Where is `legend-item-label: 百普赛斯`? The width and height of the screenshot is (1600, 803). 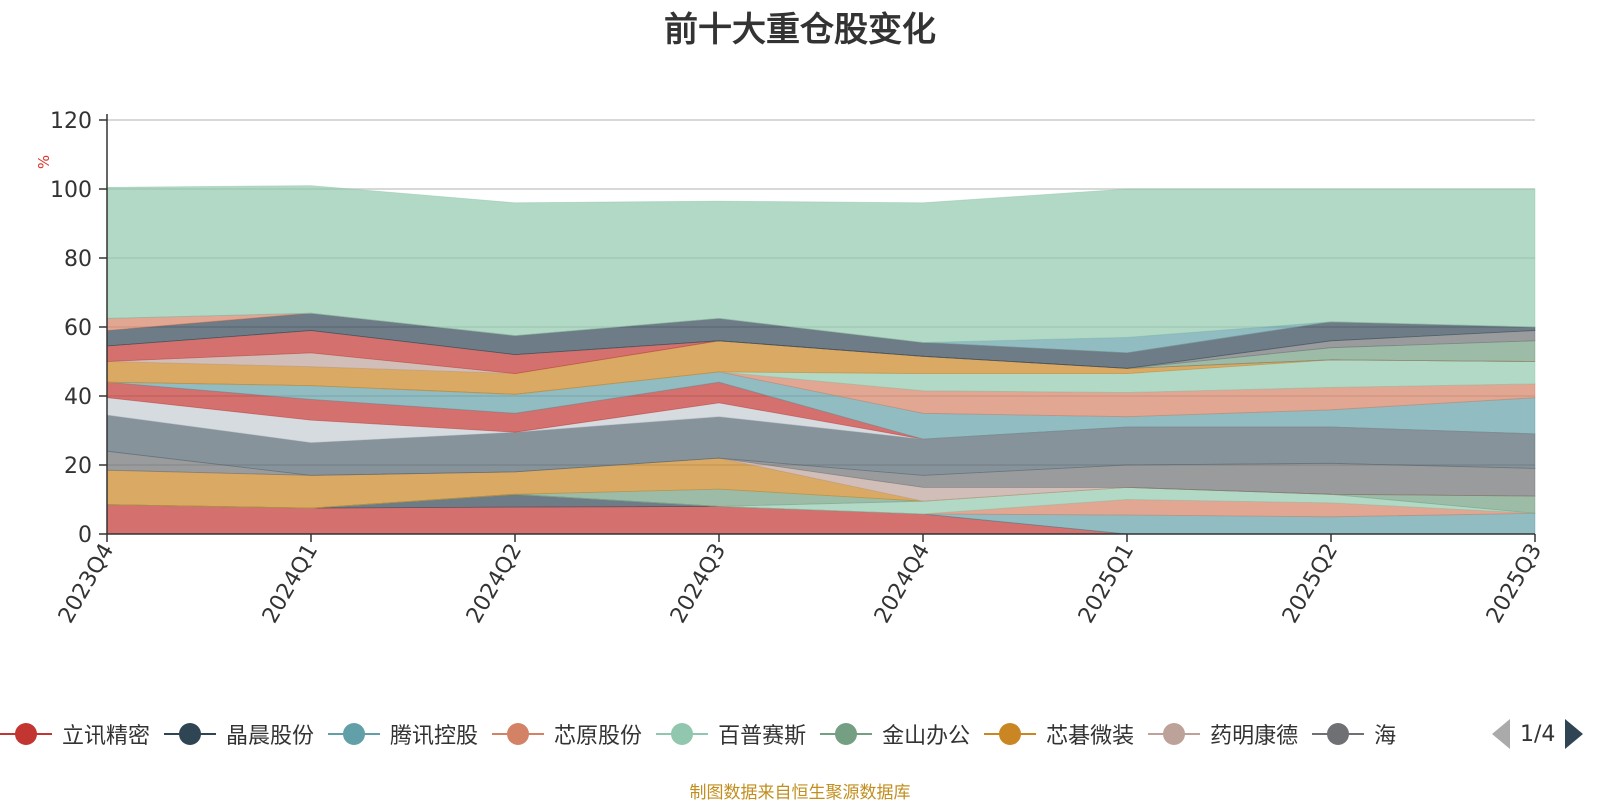 legend-item-label: 百普赛斯 is located at coordinates (762, 736).